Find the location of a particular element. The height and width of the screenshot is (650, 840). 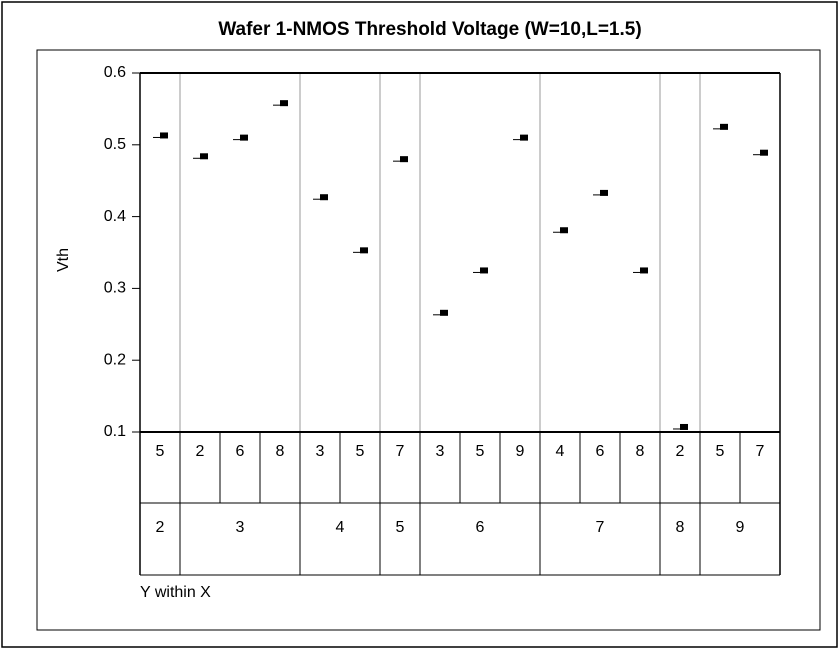

y-tick-label: 0.3 is located at coordinates (115, 288).